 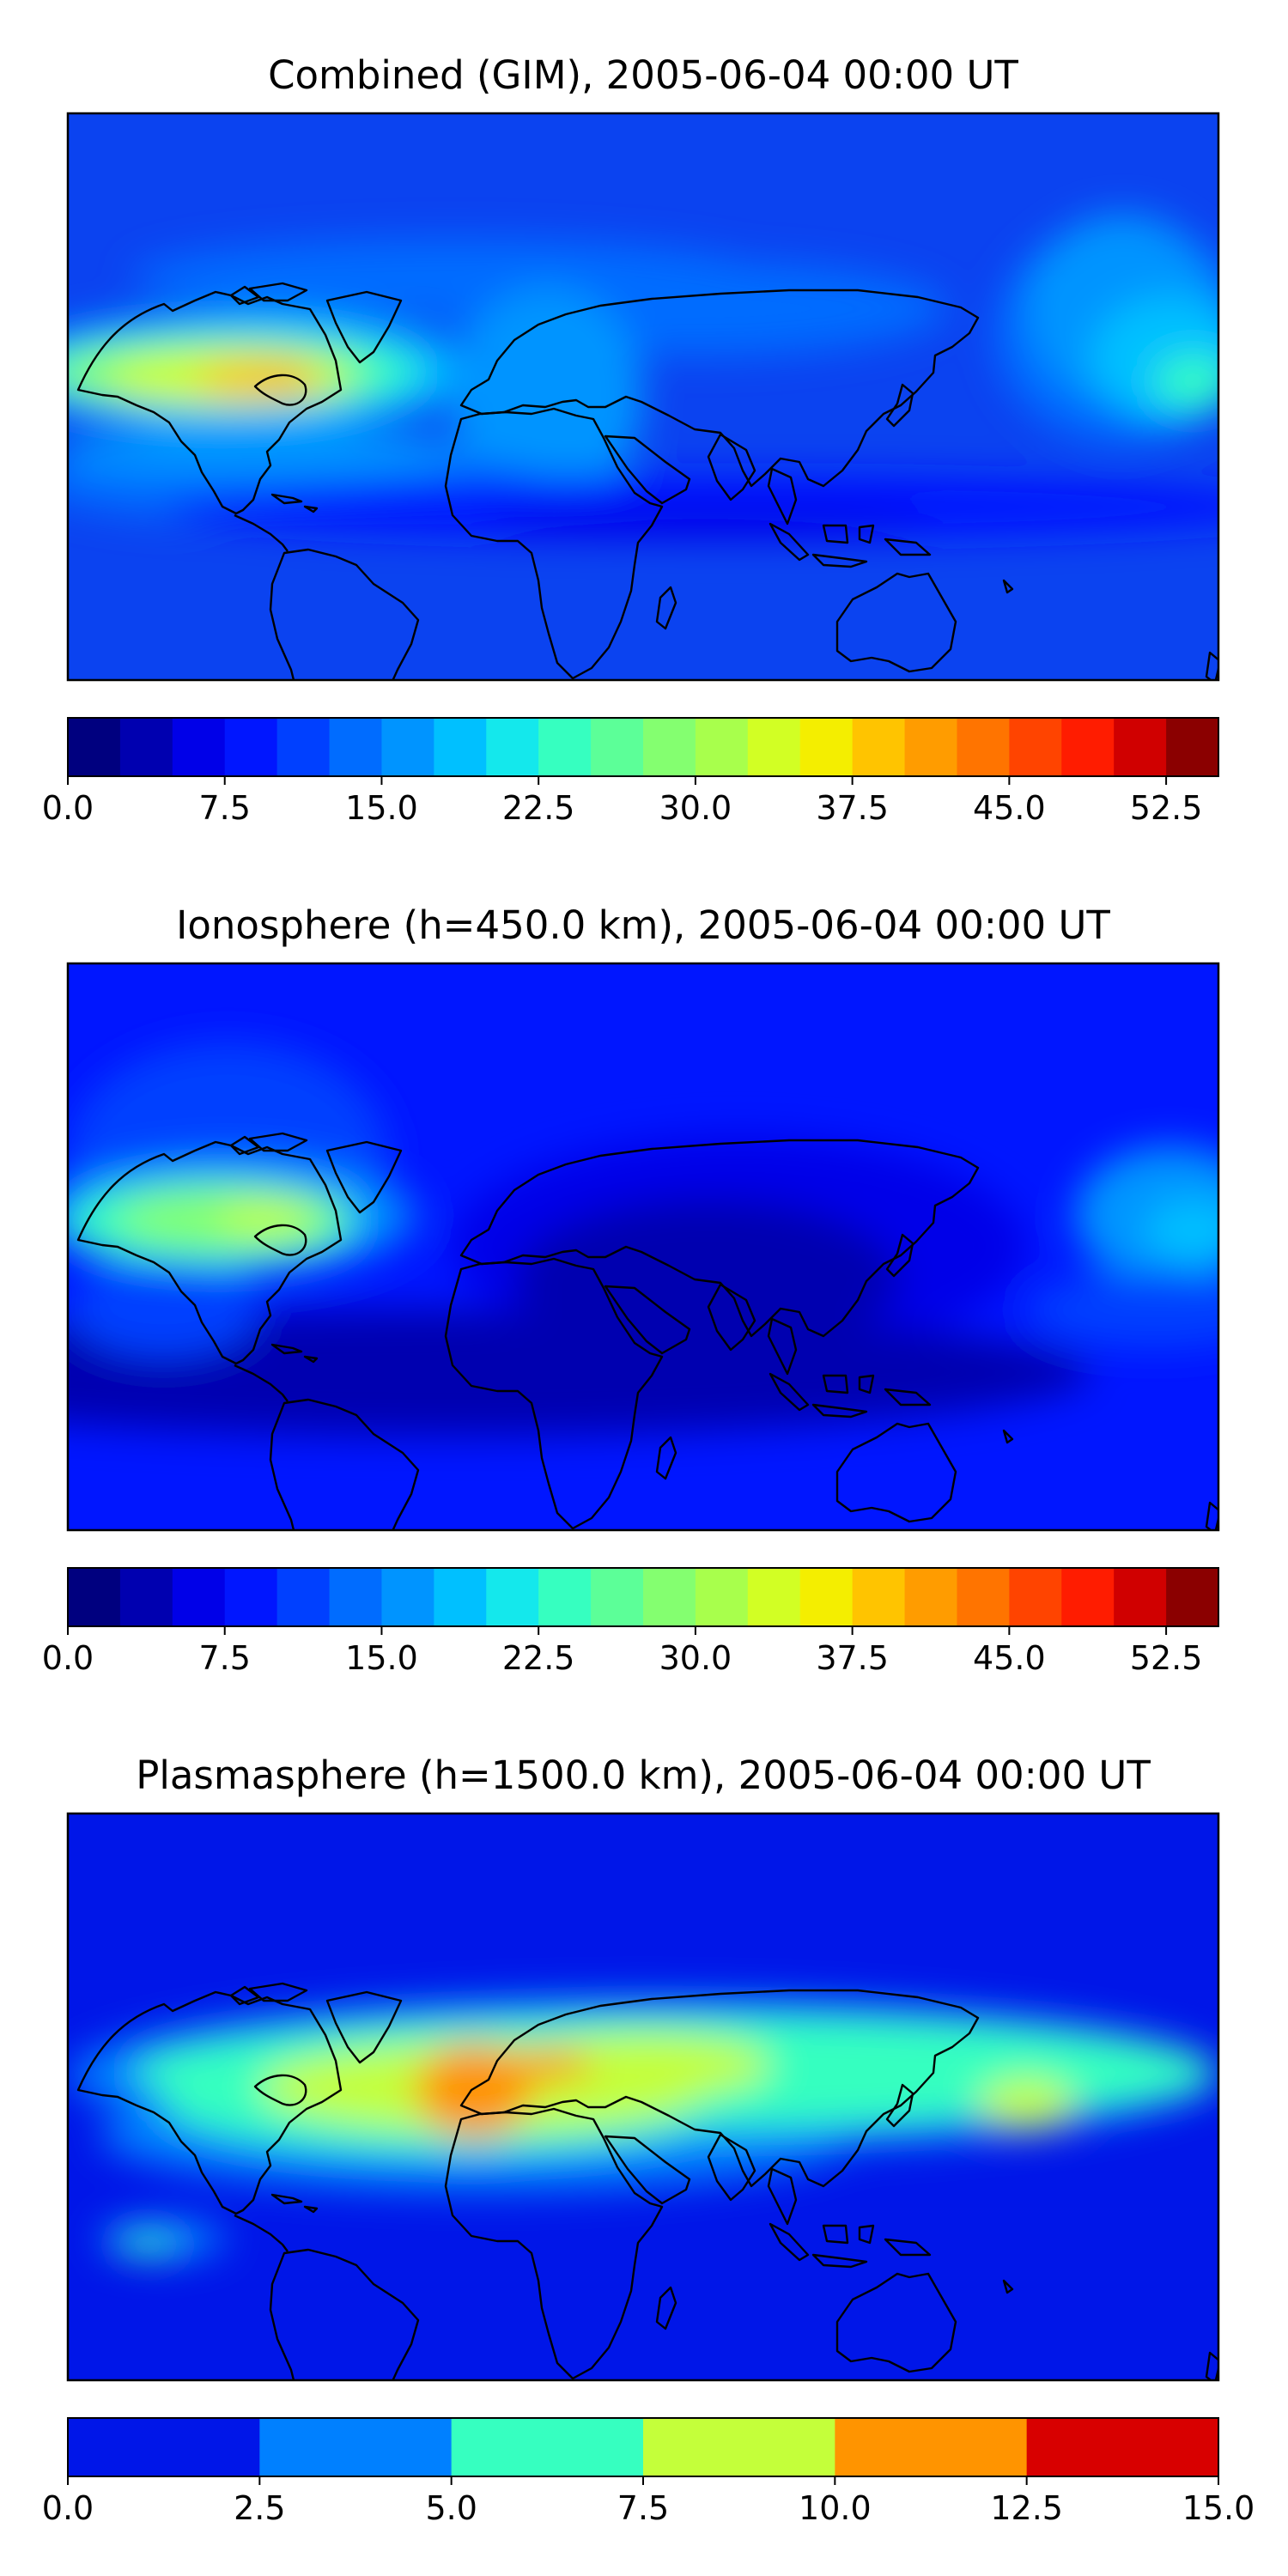 I want to click on colorbar-tick-label: 12.5, so click(x=1027, y=2508).